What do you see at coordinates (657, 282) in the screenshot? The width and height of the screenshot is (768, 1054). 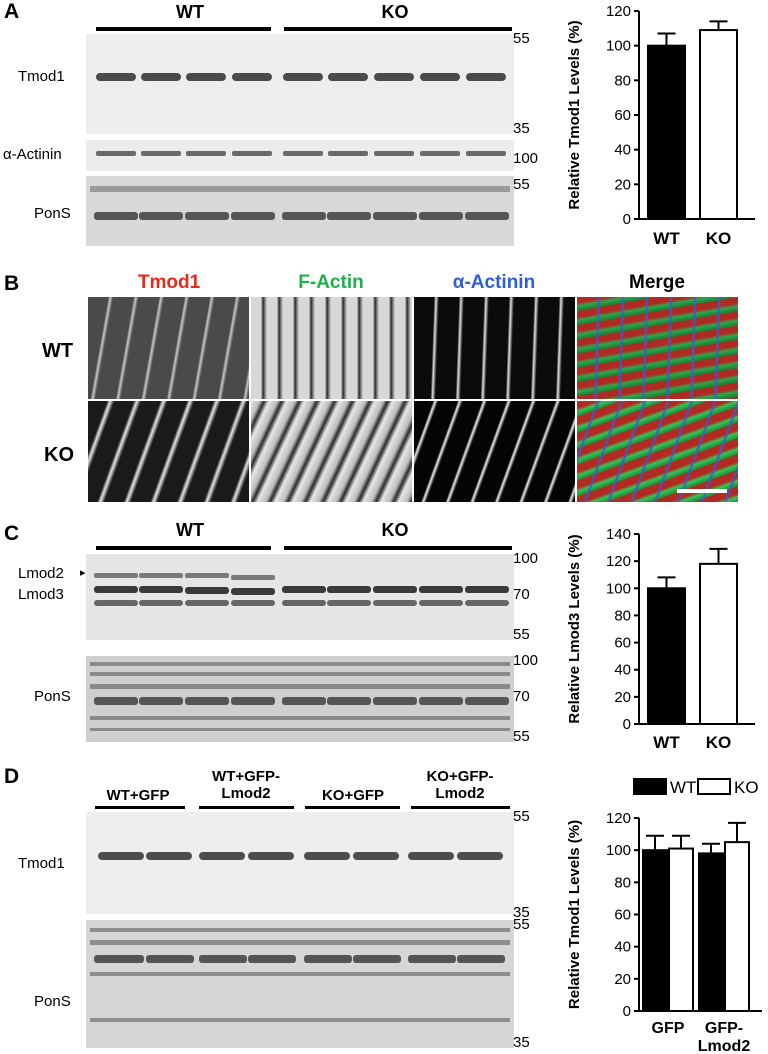 I see `column-title-merge: Merge` at bounding box center [657, 282].